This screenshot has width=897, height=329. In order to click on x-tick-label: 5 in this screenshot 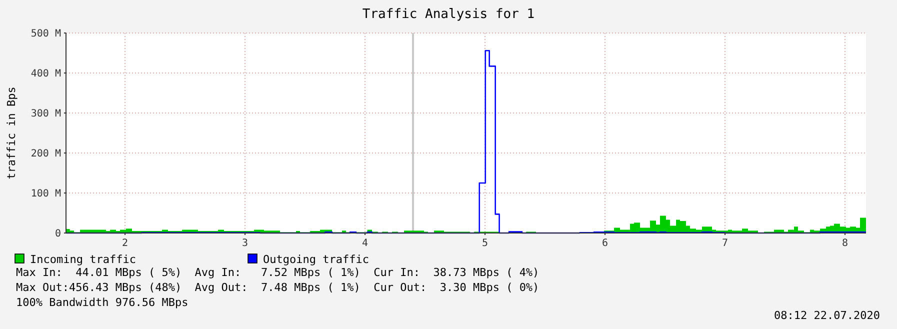, I will do `click(485, 243)`.